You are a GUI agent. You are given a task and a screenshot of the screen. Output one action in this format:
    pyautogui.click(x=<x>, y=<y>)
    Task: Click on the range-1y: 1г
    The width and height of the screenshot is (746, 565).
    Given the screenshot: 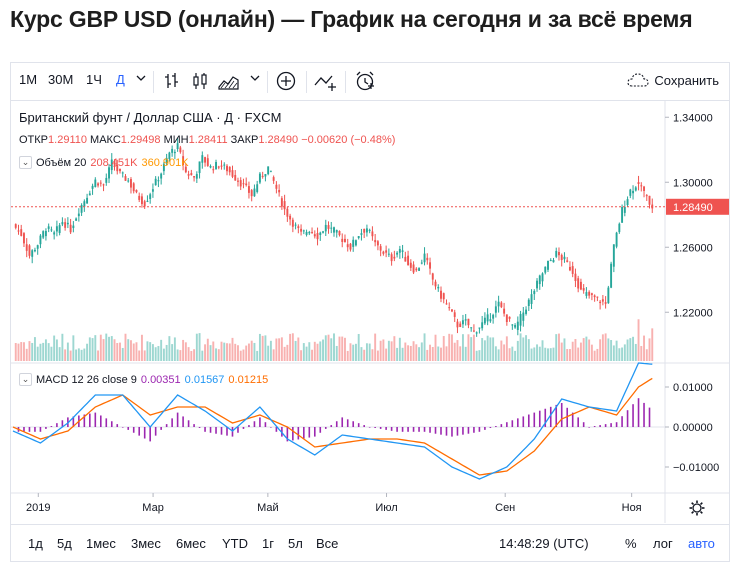 What is the action you would take?
    pyautogui.click(x=268, y=543)
    